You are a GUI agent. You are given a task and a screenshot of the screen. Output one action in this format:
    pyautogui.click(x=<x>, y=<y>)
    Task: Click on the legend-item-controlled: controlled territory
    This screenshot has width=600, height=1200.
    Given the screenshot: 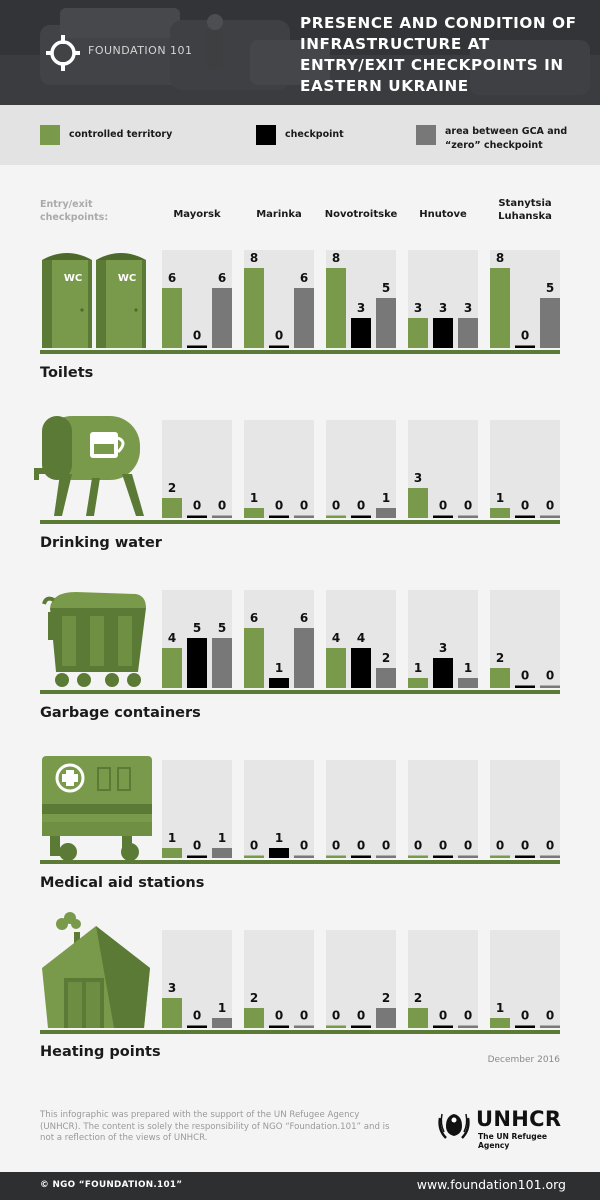 What is the action you would take?
    pyautogui.click(x=106, y=135)
    